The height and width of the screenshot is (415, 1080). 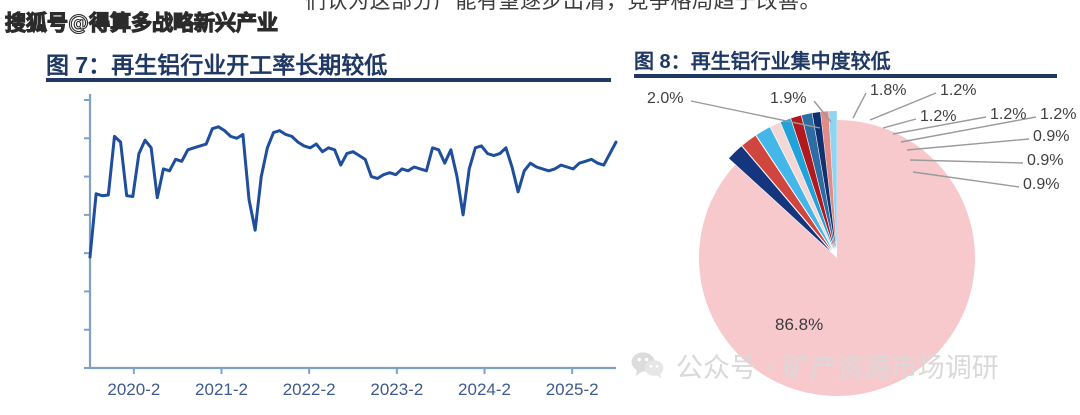 What do you see at coordinates (563, 6) in the screenshot?
I see `clipped-body-text: 们认为这部分产能有望逐步出清，竞争格局趋于改善。` at bounding box center [563, 6].